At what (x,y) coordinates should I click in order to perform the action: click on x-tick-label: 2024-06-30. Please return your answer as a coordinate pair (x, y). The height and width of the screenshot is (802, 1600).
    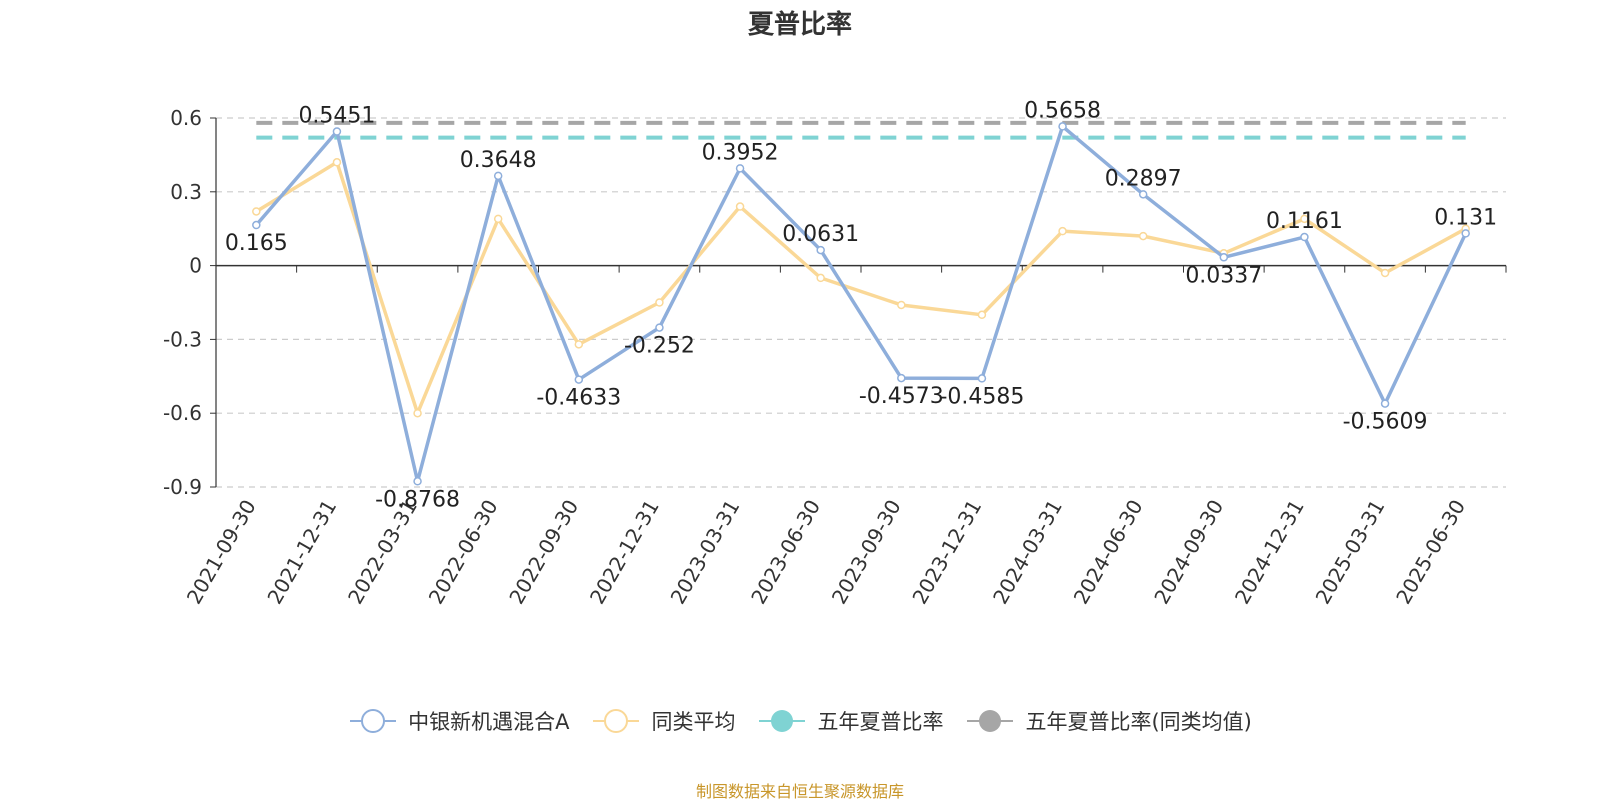
    Looking at the image, I should click on (1108, 552).